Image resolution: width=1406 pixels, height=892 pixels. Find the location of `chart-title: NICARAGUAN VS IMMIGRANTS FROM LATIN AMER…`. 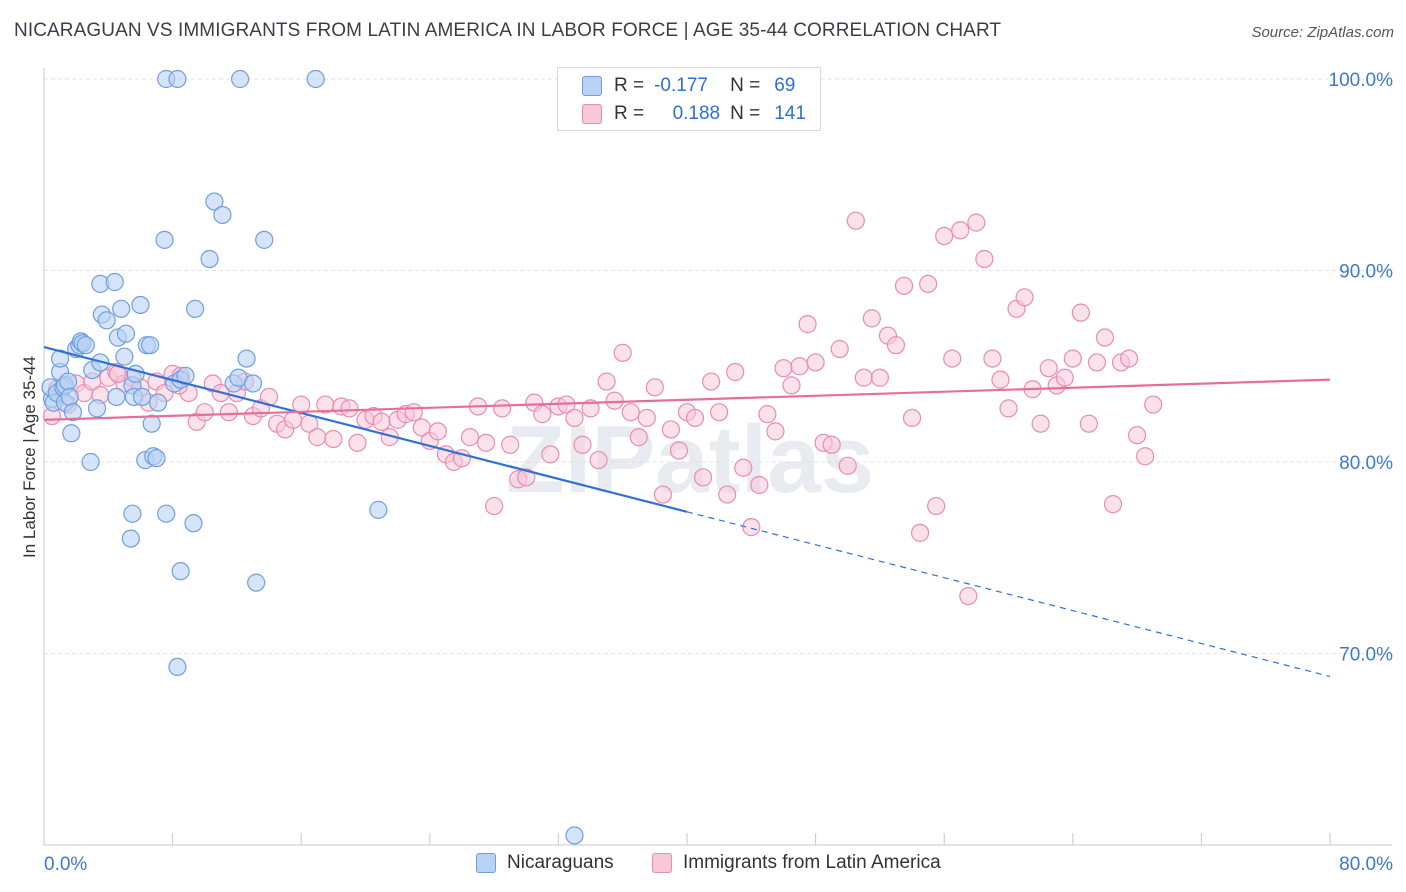

chart-title: NICARAGUAN VS IMMIGRANTS FROM LATIN AMER… is located at coordinates (508, 30).